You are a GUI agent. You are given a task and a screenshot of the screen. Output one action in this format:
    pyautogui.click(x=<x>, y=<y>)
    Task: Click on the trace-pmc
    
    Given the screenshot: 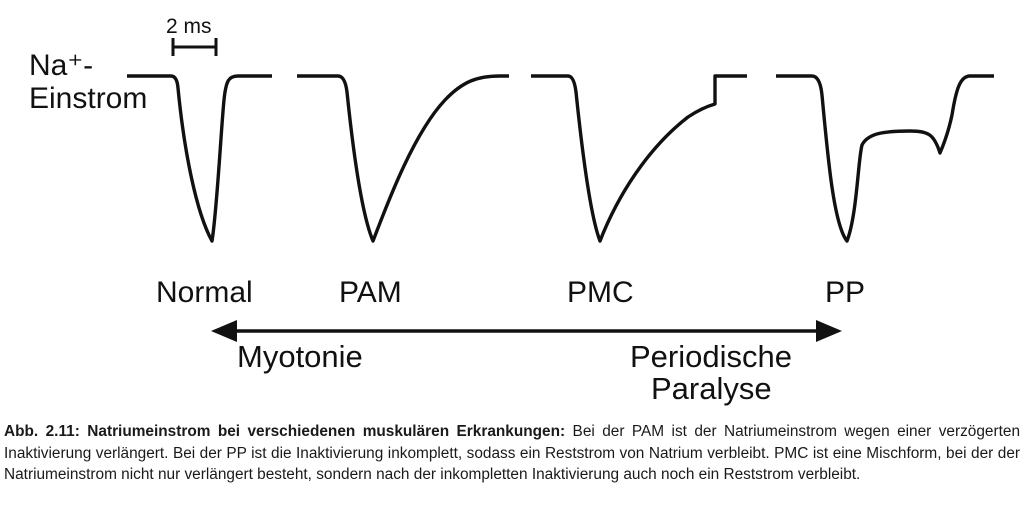 What is the action you would take?
    pyautogui.click(x=639, y=158)
    